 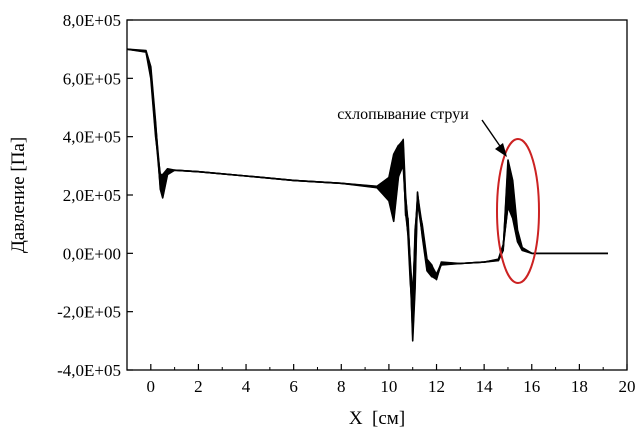 I want to click on x-tick-label: 4, so click(x=246, y=386).